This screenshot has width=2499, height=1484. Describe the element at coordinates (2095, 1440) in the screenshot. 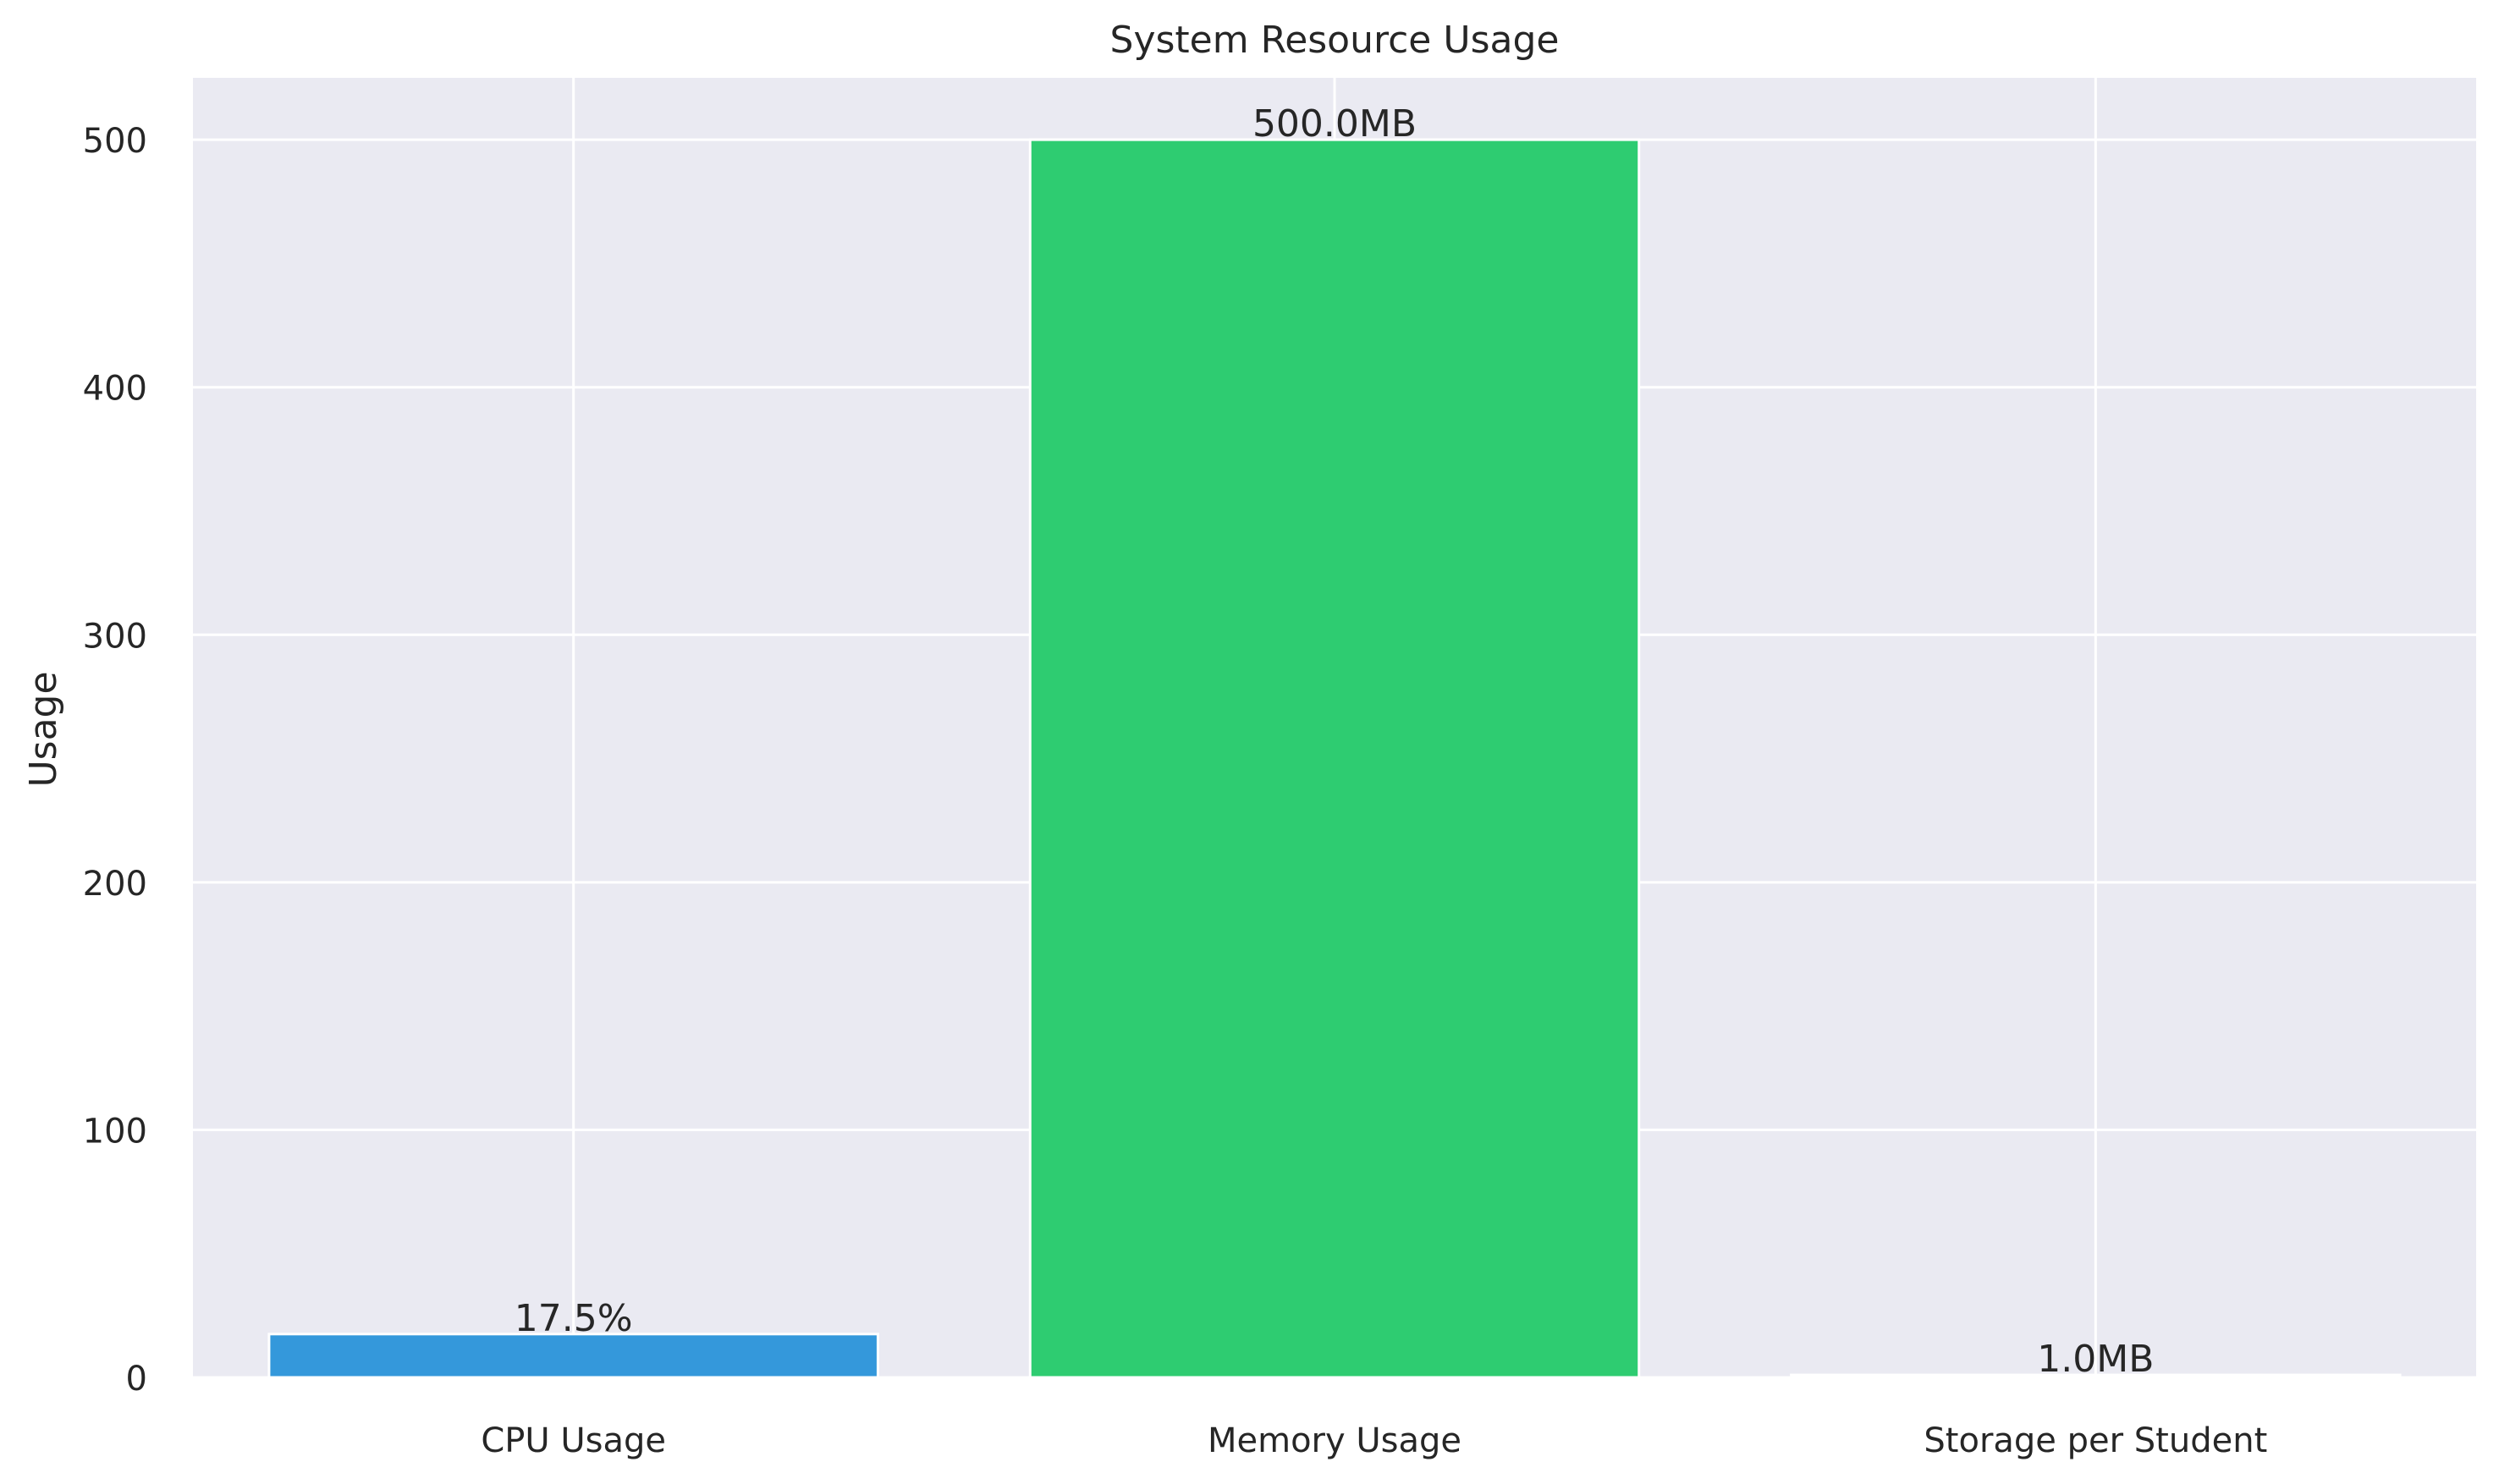

I see `x-tick-label: Storage per Student` at that location.